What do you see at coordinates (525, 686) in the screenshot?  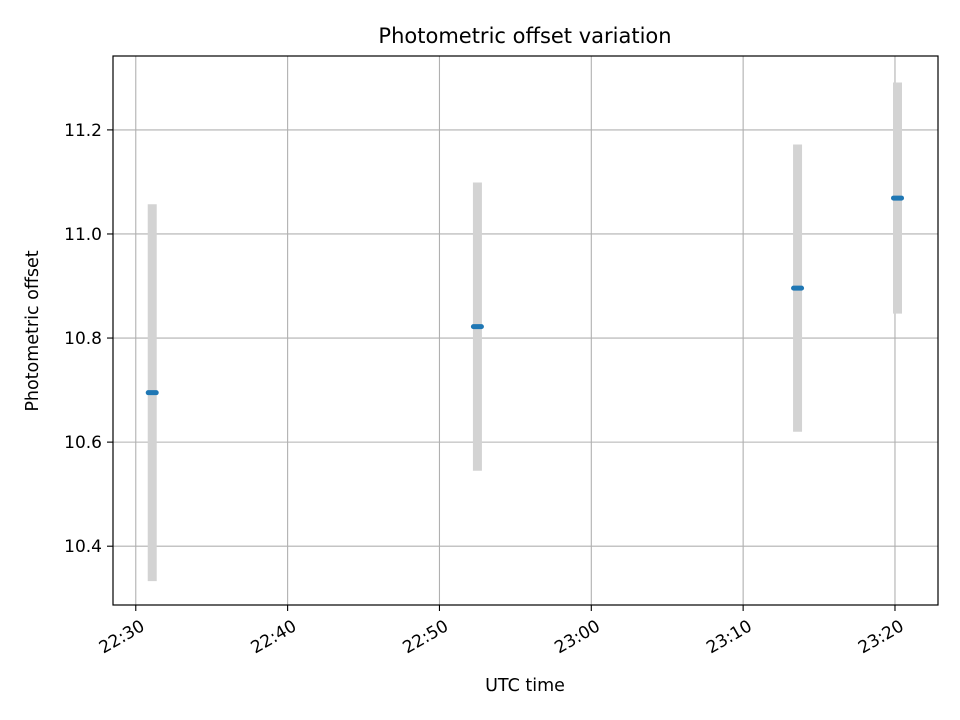 I see `x-axis-label: UTC time` at bounding box center [525, 686].